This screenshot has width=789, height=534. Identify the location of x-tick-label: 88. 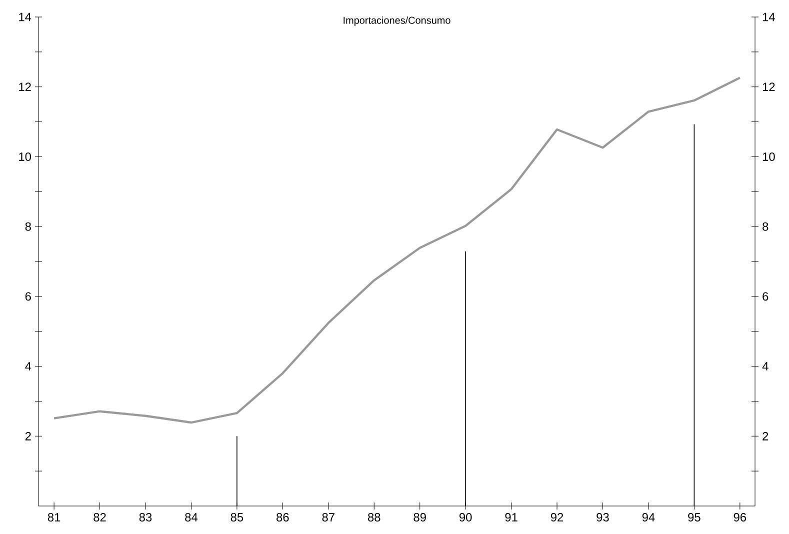
(374, 517).